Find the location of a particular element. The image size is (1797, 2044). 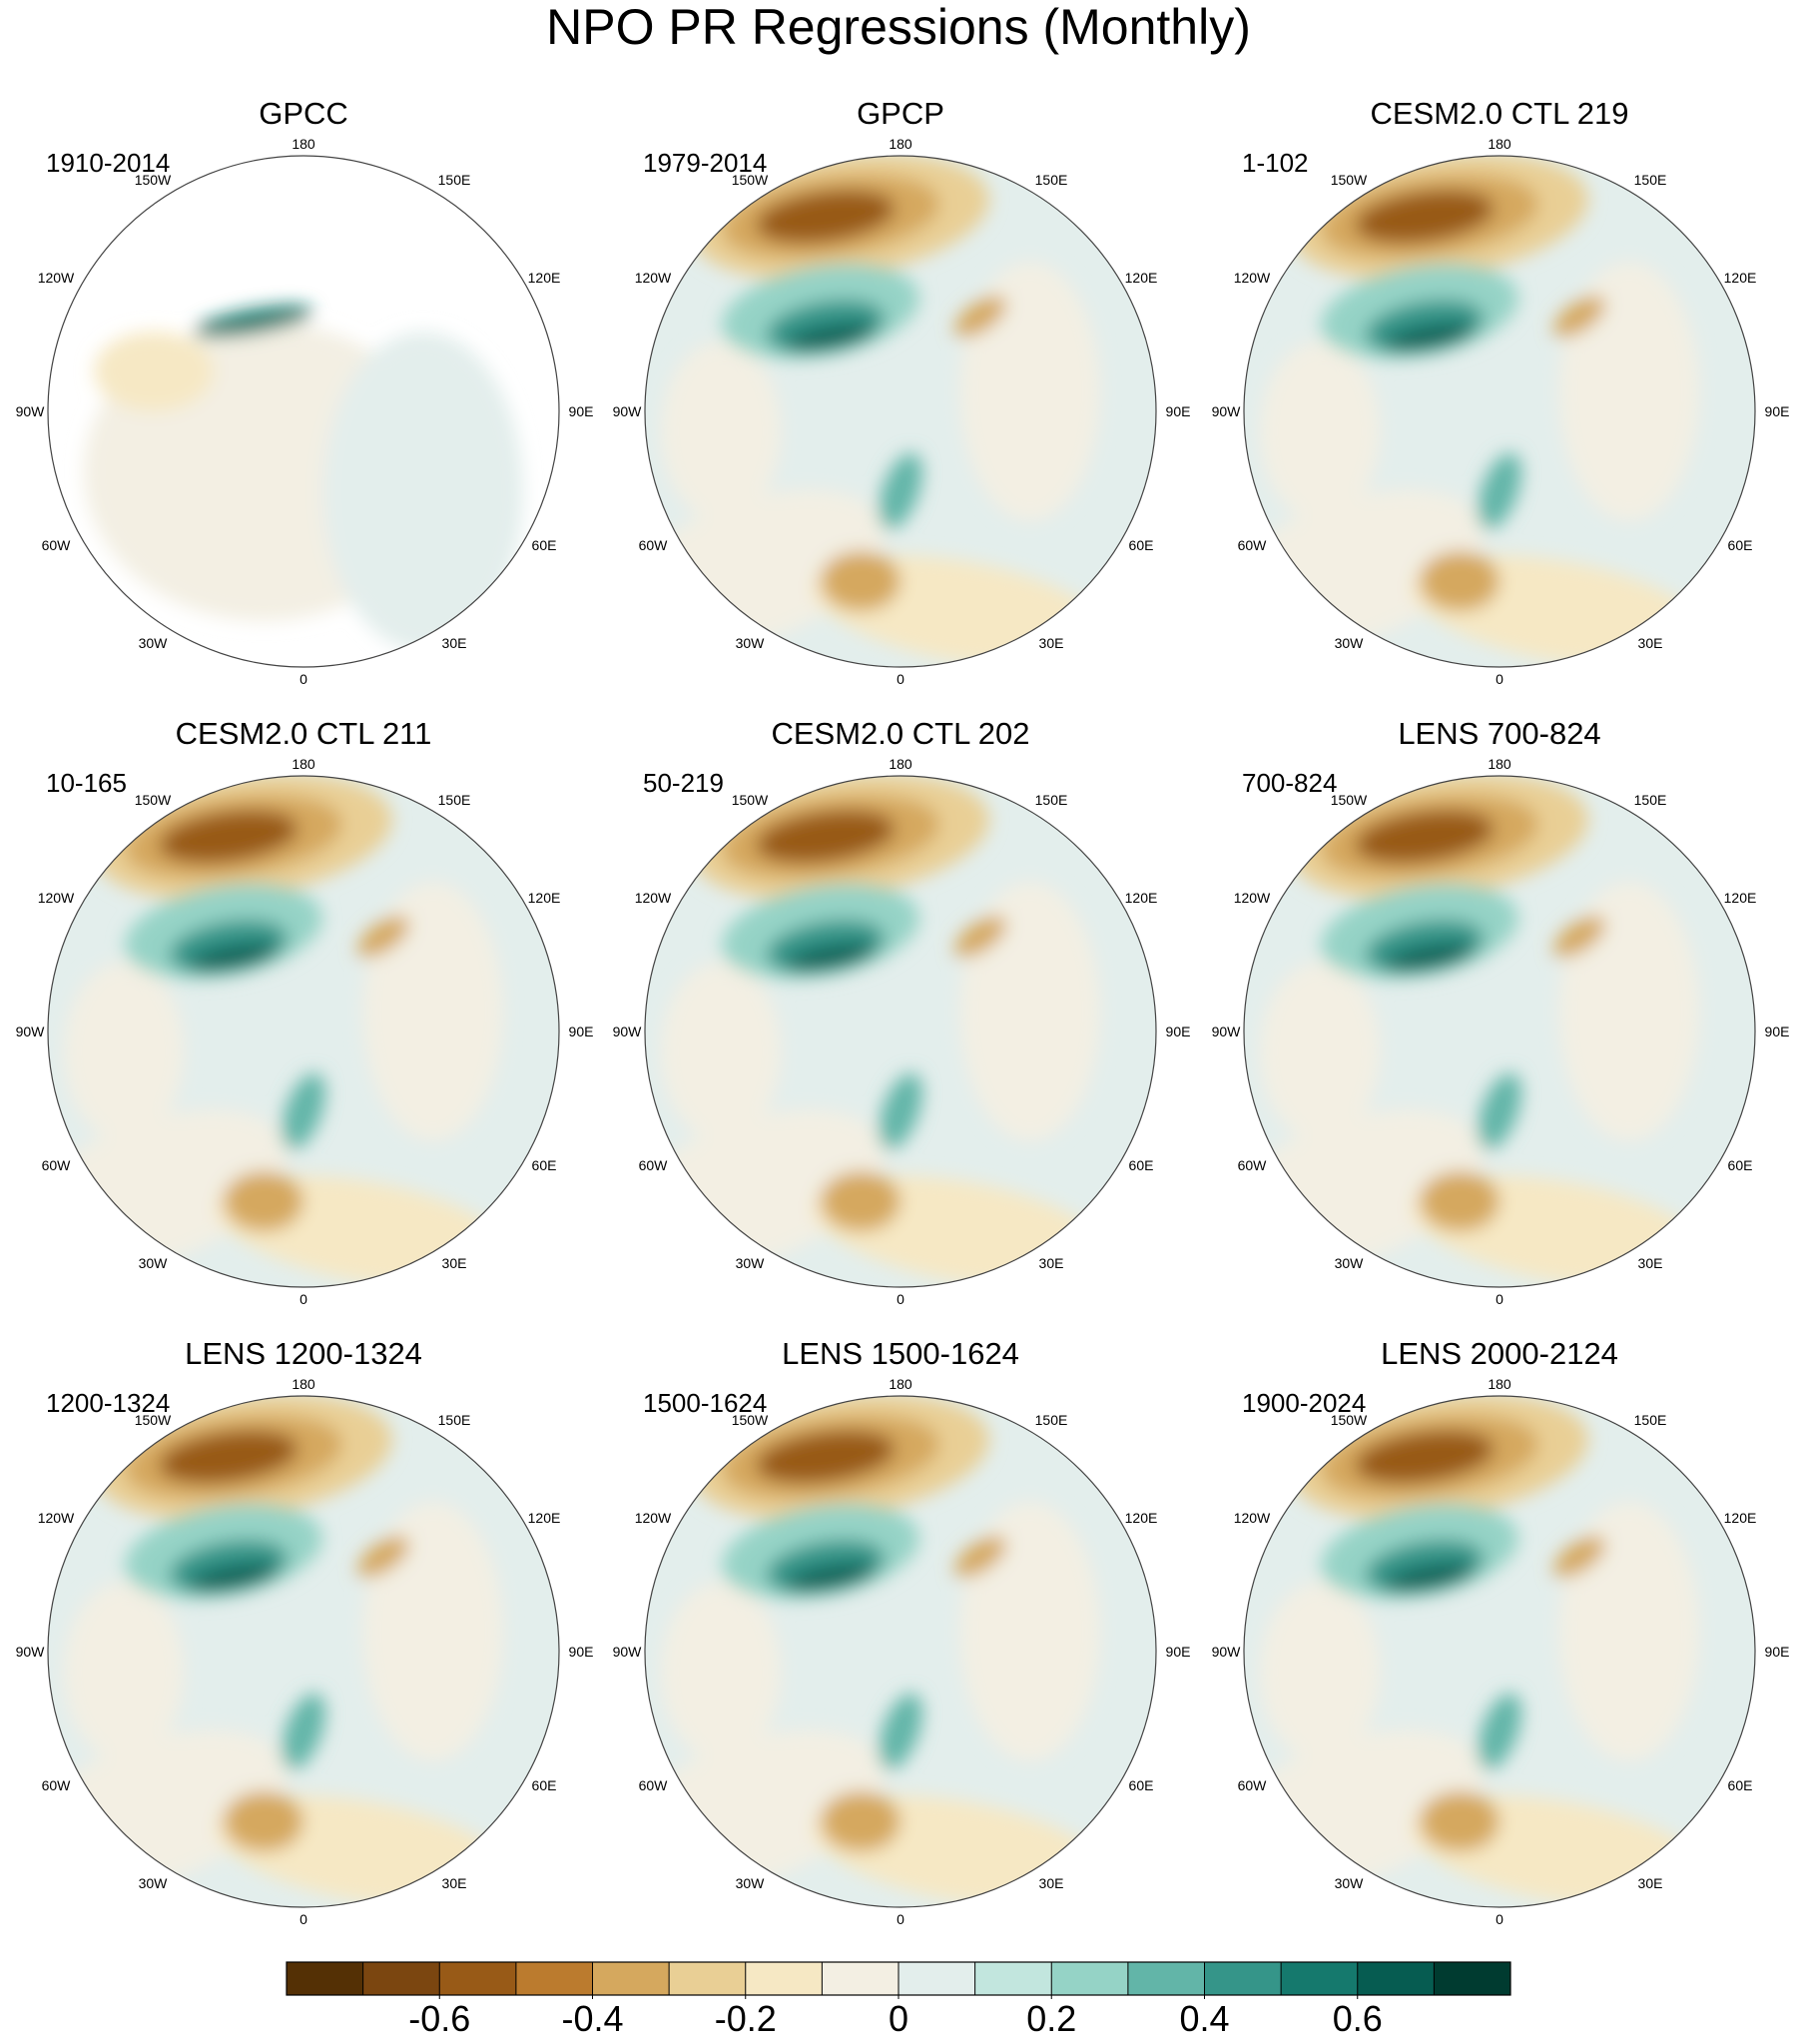

panel-title: LENS 700-824 is located at coordinates (1499, 733).